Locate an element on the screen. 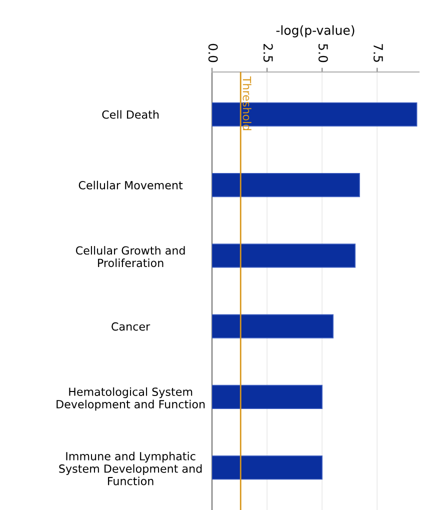  x-tick-label: 5.0 is located at coordinates (323, 53).